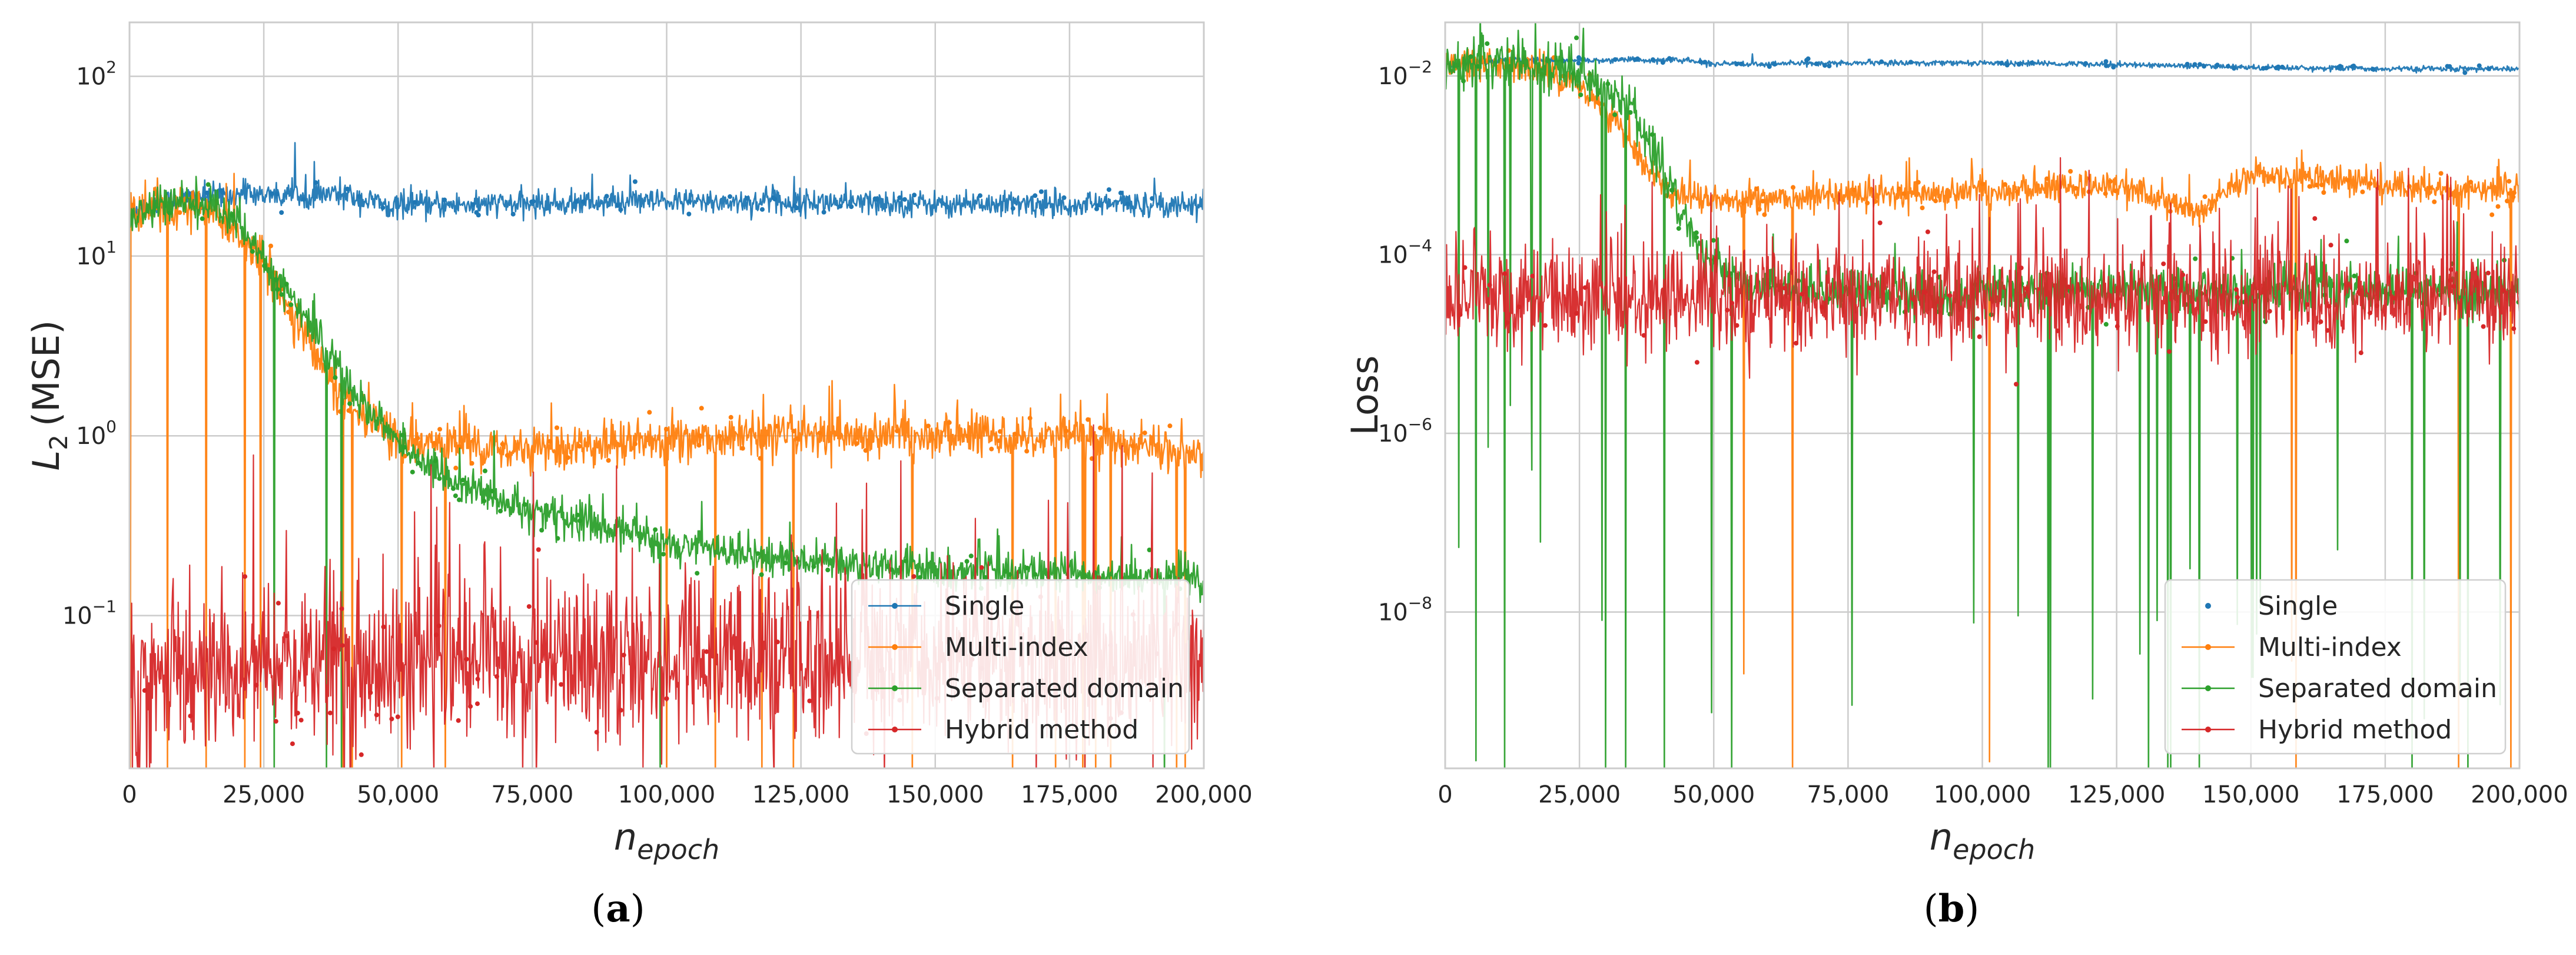 The height and width of the screenshot is (955, 2576). Describe the element at coordinates (1405, 73) in the screenshot. I see `y-tick-label: 10⁻²` at that location.